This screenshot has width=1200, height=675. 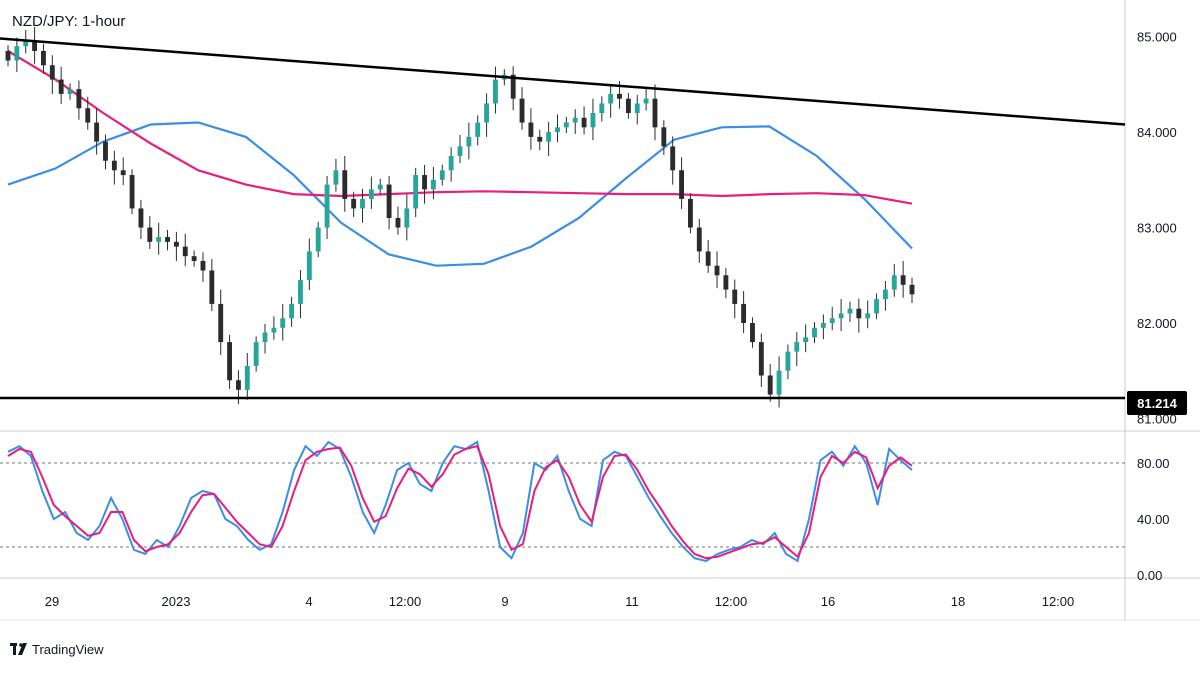 I want to click on price-axis: 85.000 84.000 83.000 82.000 81.000, so click(x=1157, y=228).